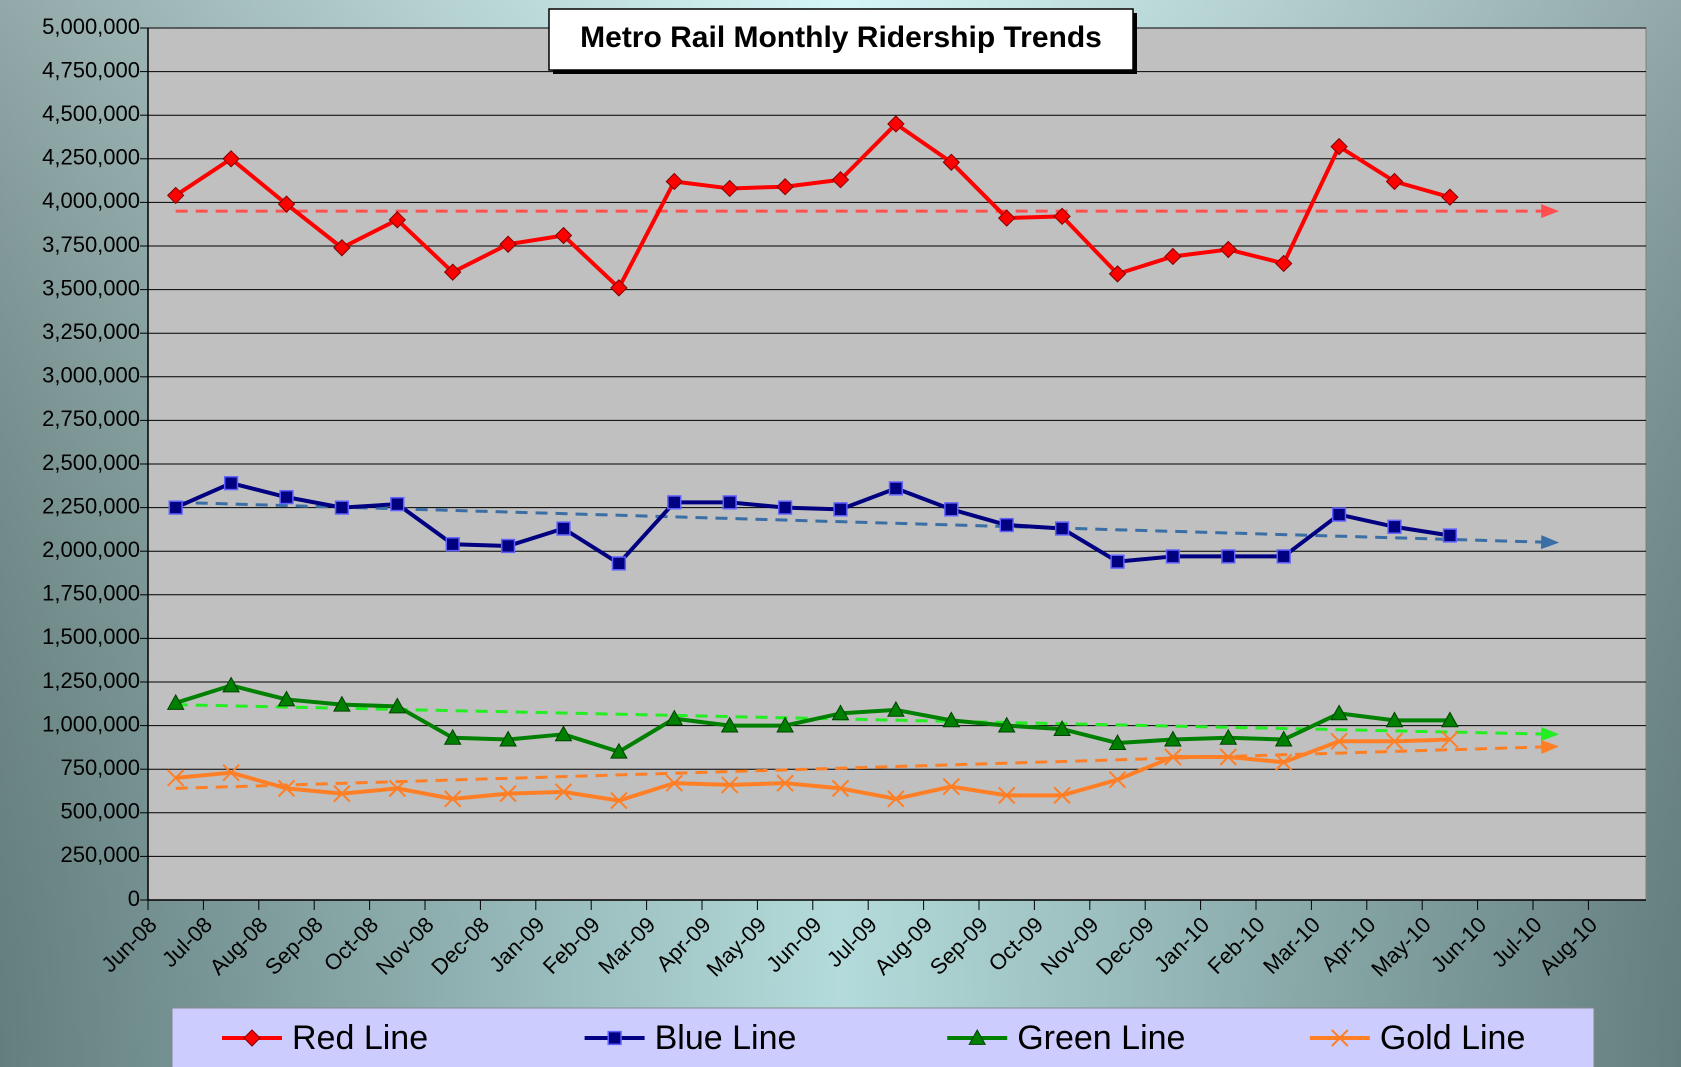 This screenshot has height=1067, width=1681. What do you see at coordinates (91, 375) in the screenshot?
I see `y-tick-label: 3,000,000` at bounding box center [91, 375].